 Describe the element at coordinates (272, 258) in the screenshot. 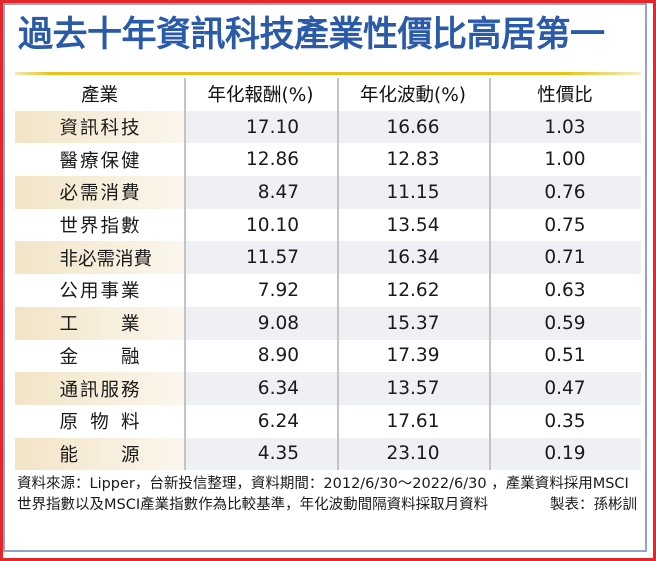

I see `cell-annual-return: 11.57` at that location.